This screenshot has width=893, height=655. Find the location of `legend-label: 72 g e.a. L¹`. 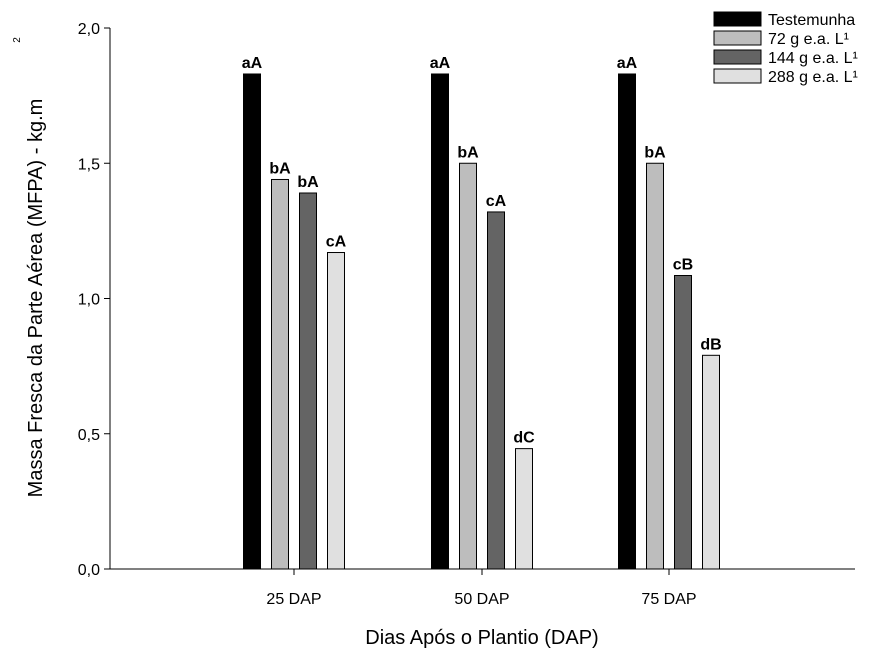

legend-label: 72 g e.a. L¹ is located at coordinates (808, 39).